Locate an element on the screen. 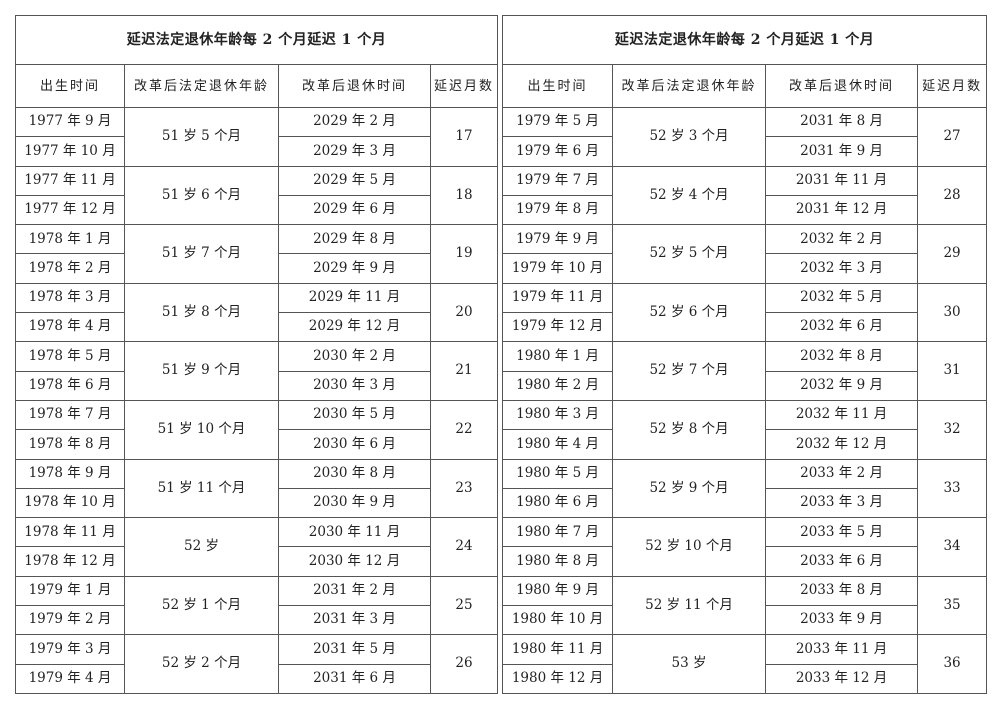 This screenshot has width=1000, height=709. birth-date-cell: 1978 年 3 月 is located at coordinates (70, 298).